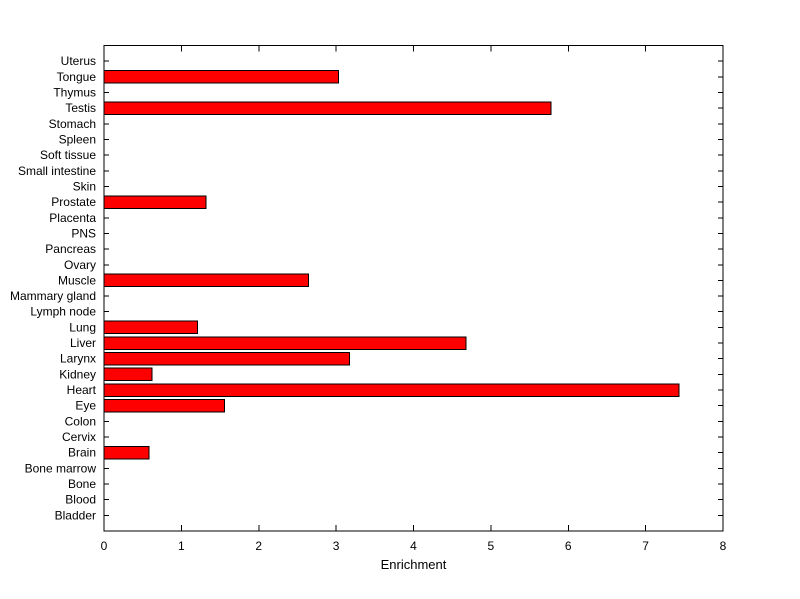 Image resolution: width=800 pixels, height=599 pixels. Describe the element at coordinates (221, 77) in the screenshot. I see `bar-tongue` at that location.